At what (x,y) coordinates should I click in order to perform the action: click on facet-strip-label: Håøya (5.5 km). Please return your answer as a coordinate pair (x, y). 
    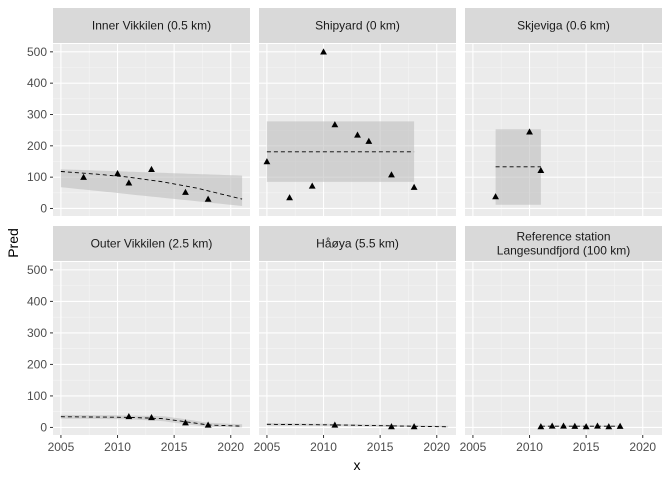
    Looking at the image, I should click on (357, 244).